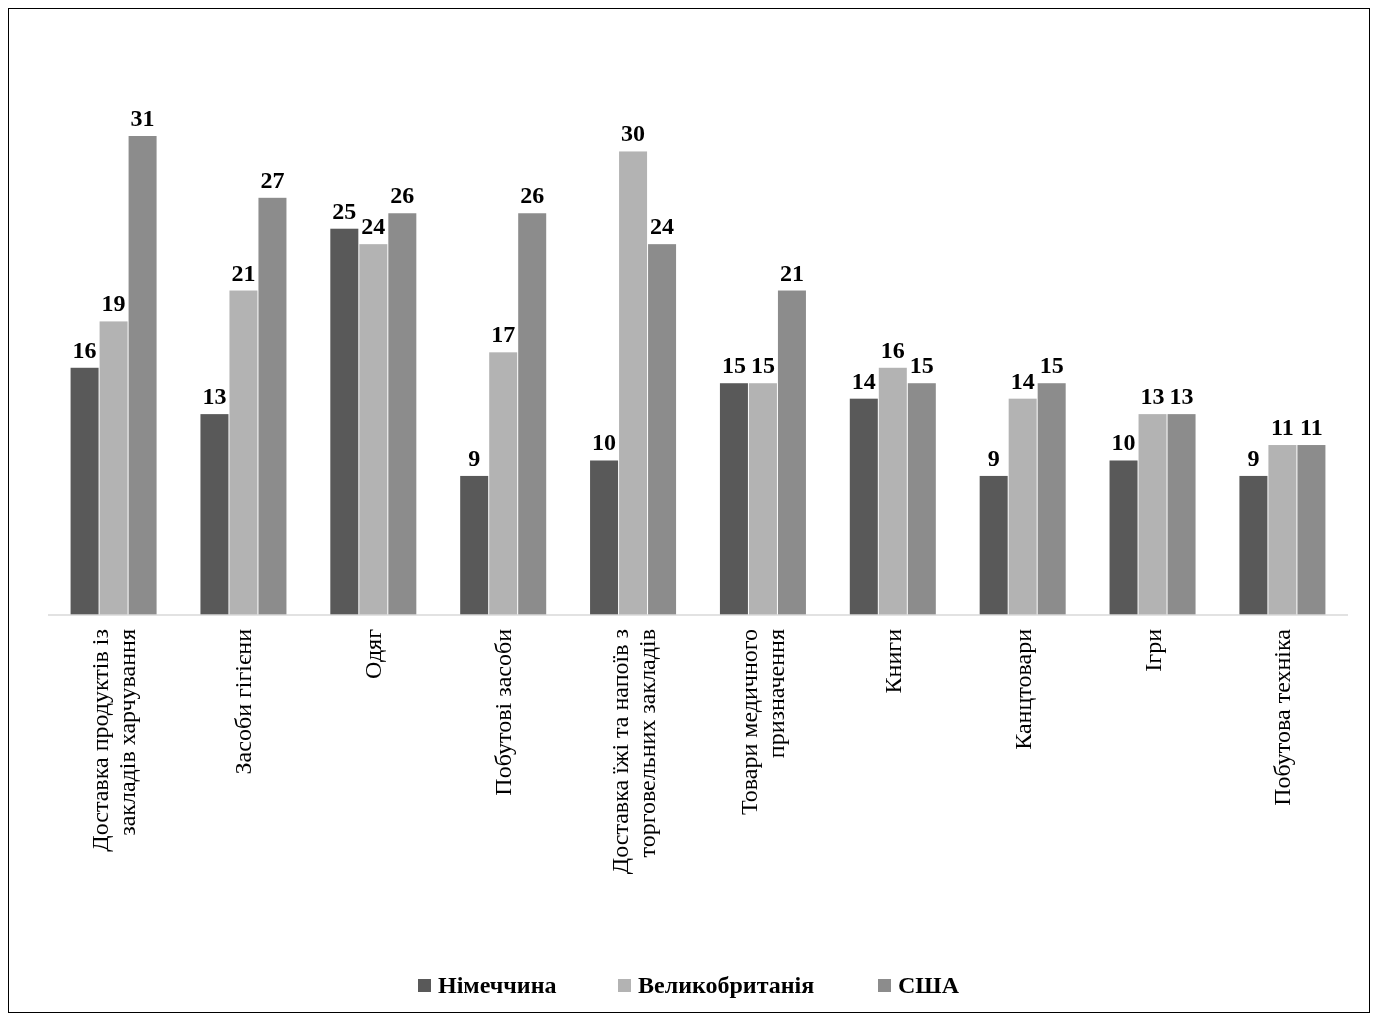 This screenshot has width=1378, height=1021. I want to click on data-label: 19, so click(113, 303).